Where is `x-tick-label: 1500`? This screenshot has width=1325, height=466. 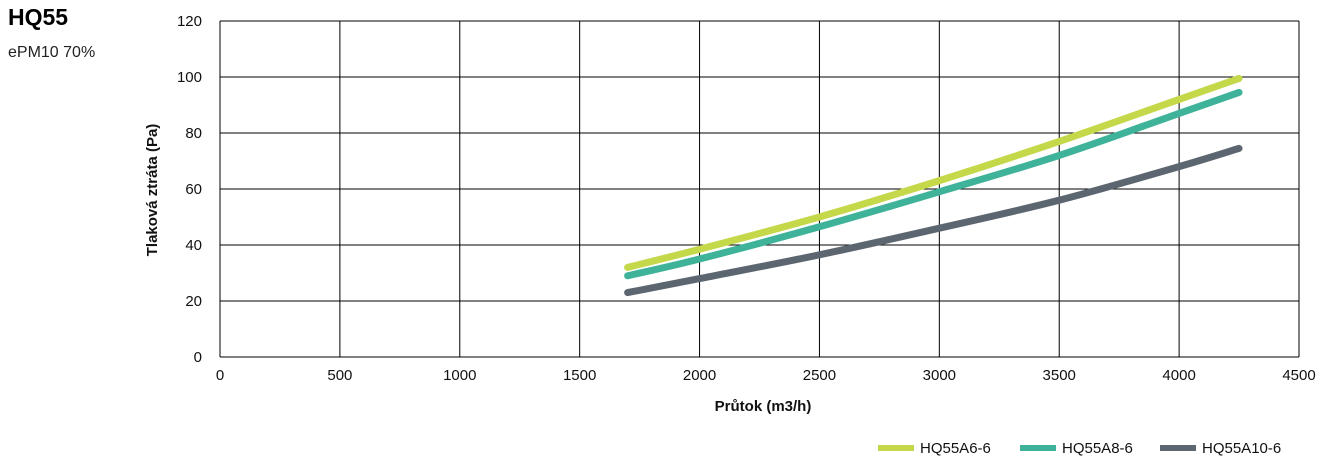
x-tick-label: 1500 is located at coordinates (579, 375).